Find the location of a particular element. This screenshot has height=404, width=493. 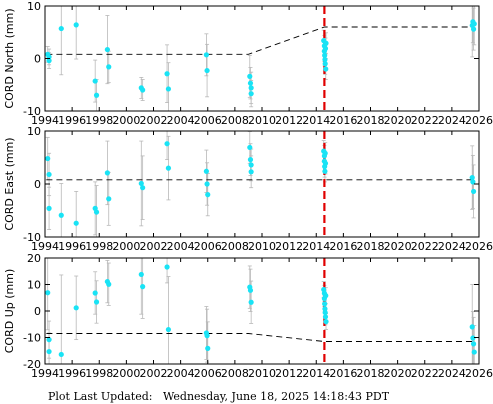

footer-label: Plot Last Updated: is located at coordinates (100, 396).